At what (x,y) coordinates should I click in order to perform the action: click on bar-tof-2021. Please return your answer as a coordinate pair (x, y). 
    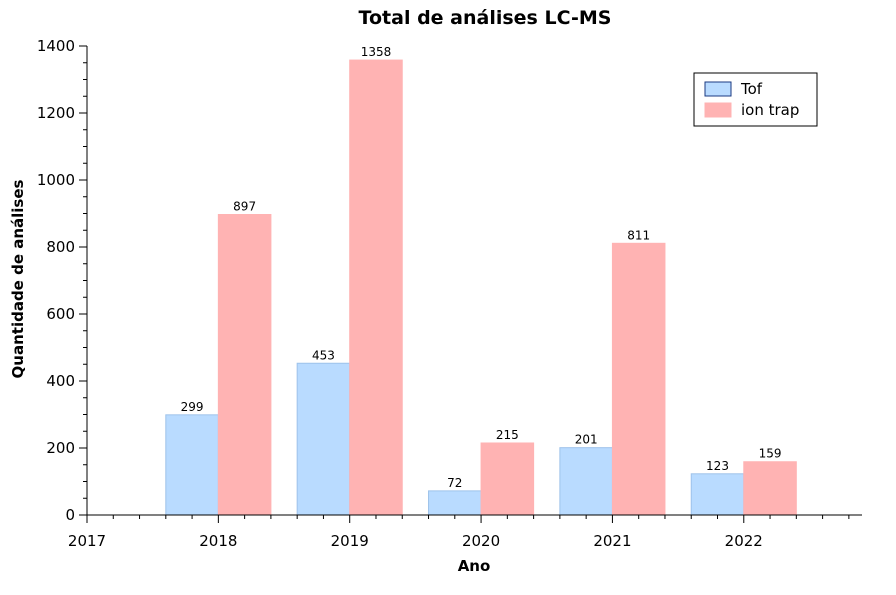
    Looking at the image, I should click on (586, 481).